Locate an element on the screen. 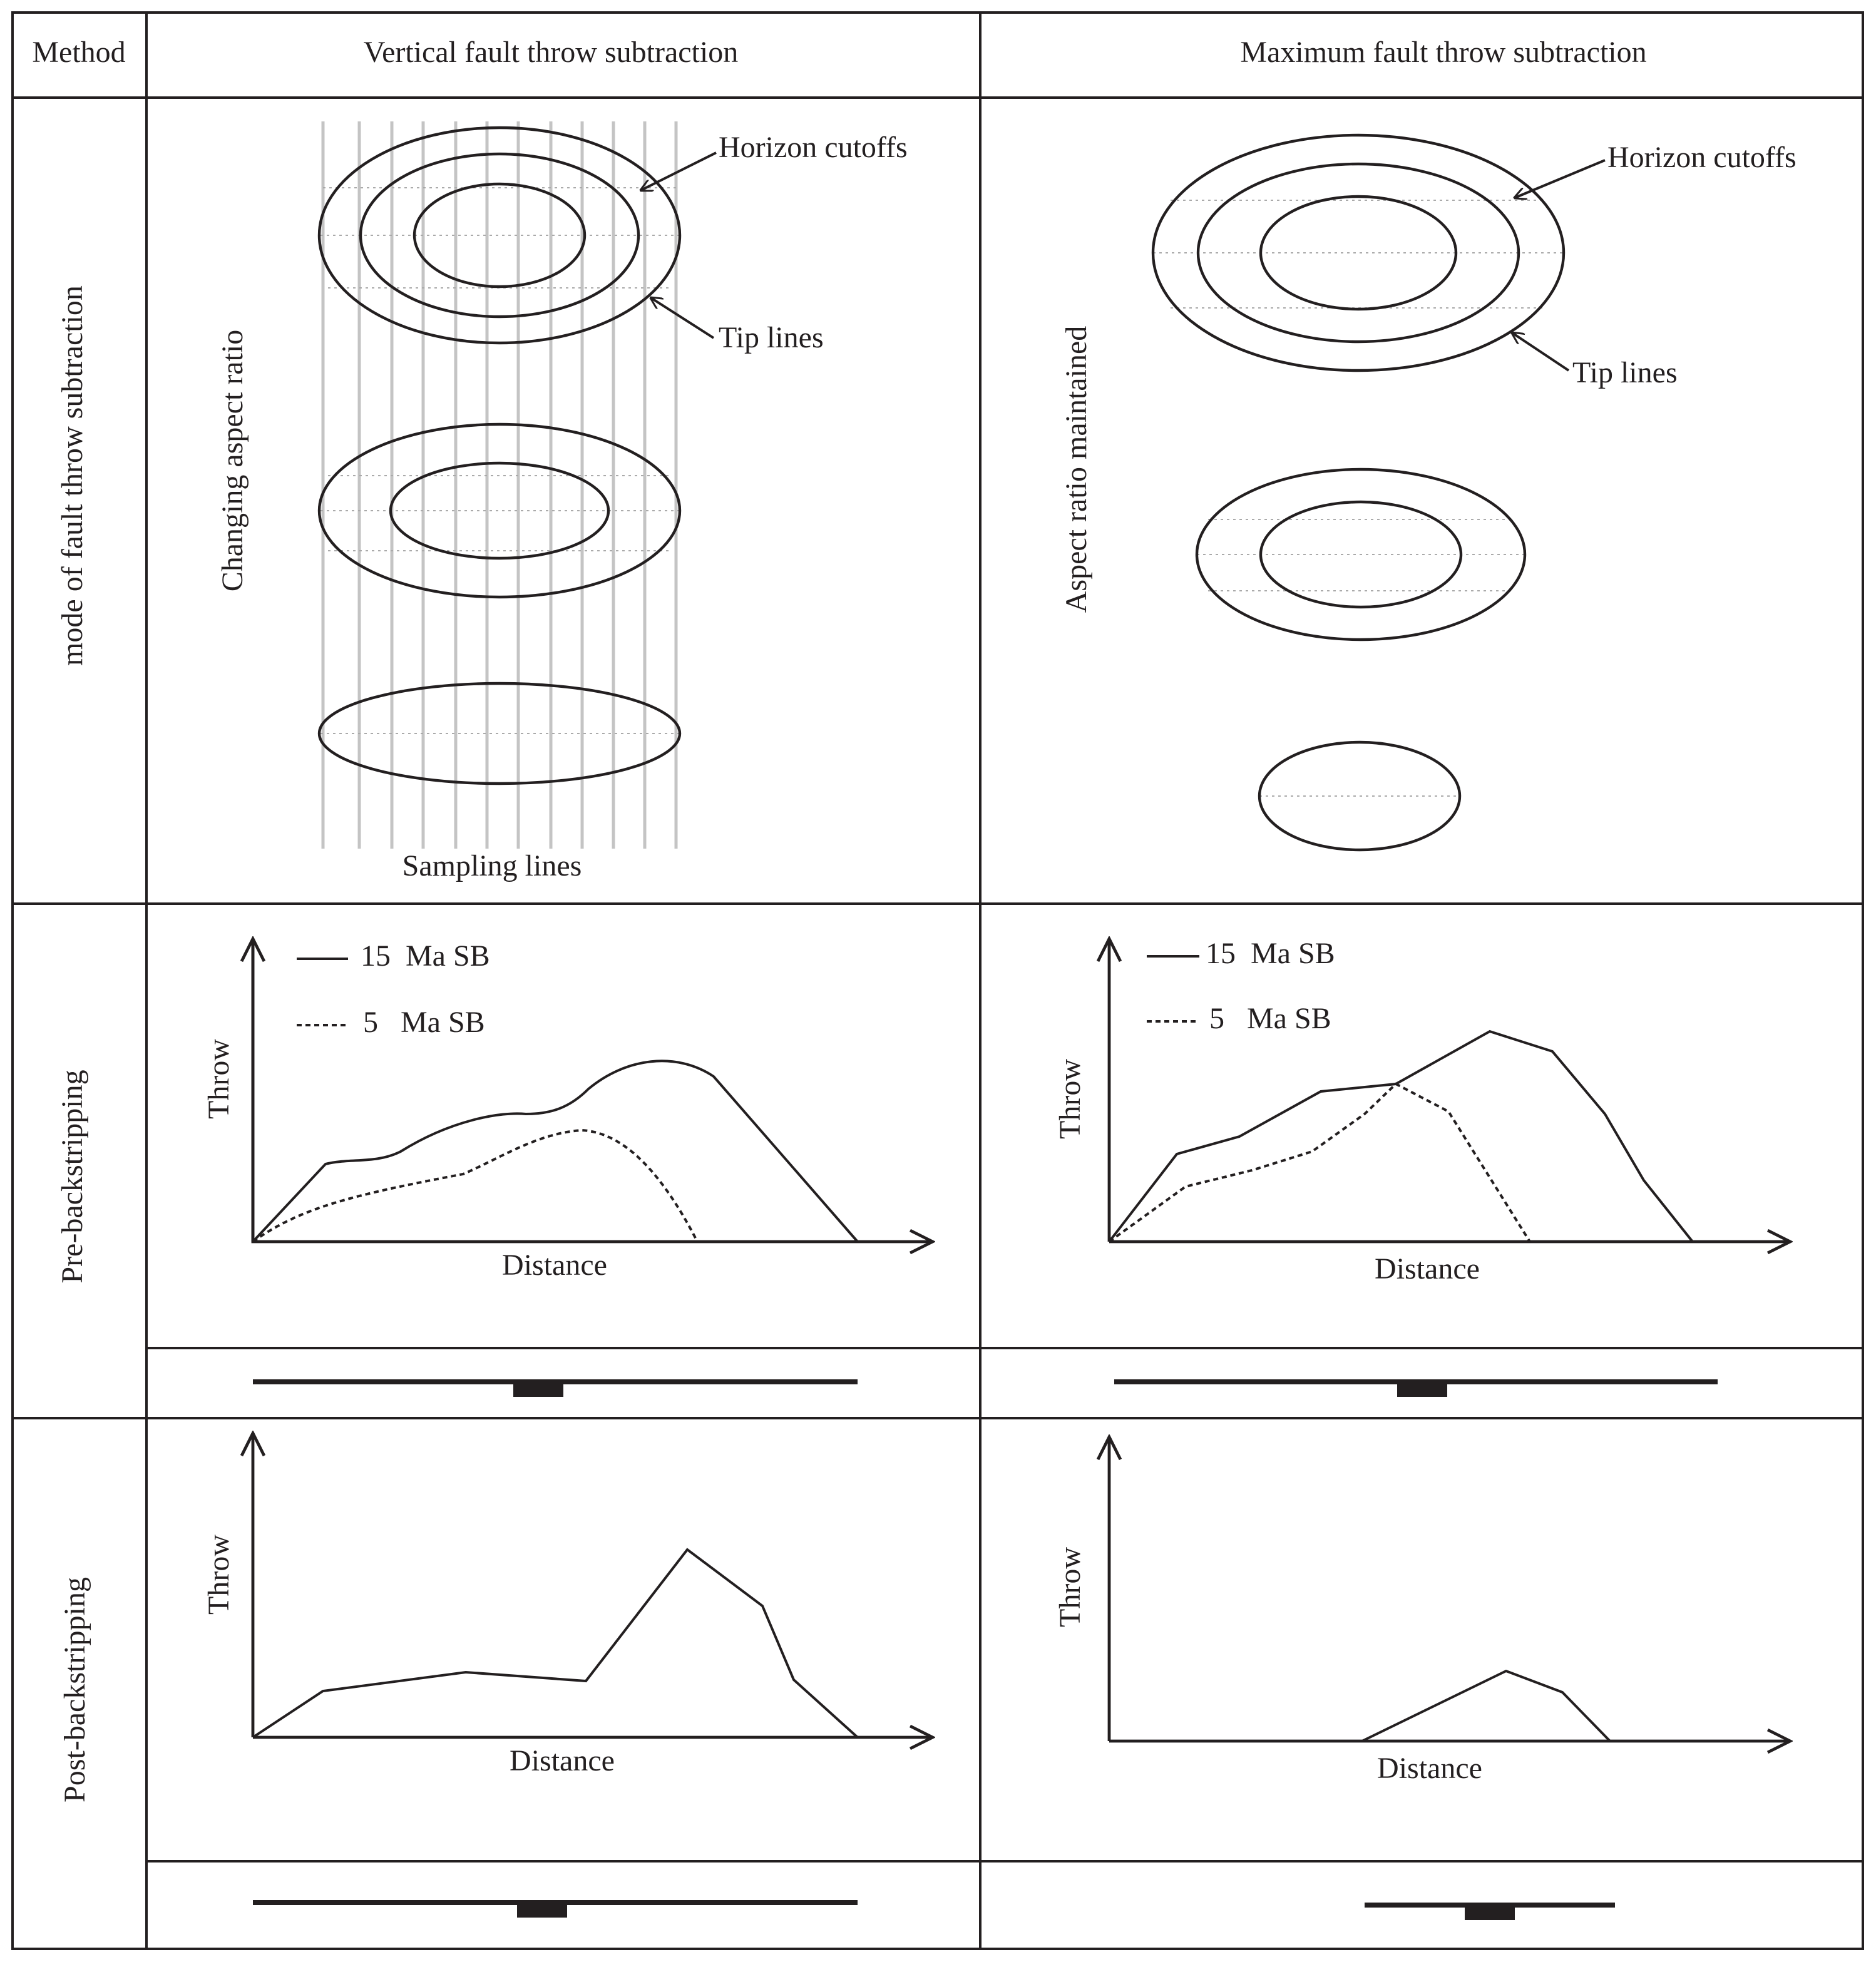 This screenshot has width=1876, height=1962. sampling-lines is located at coordinates (499, 485).